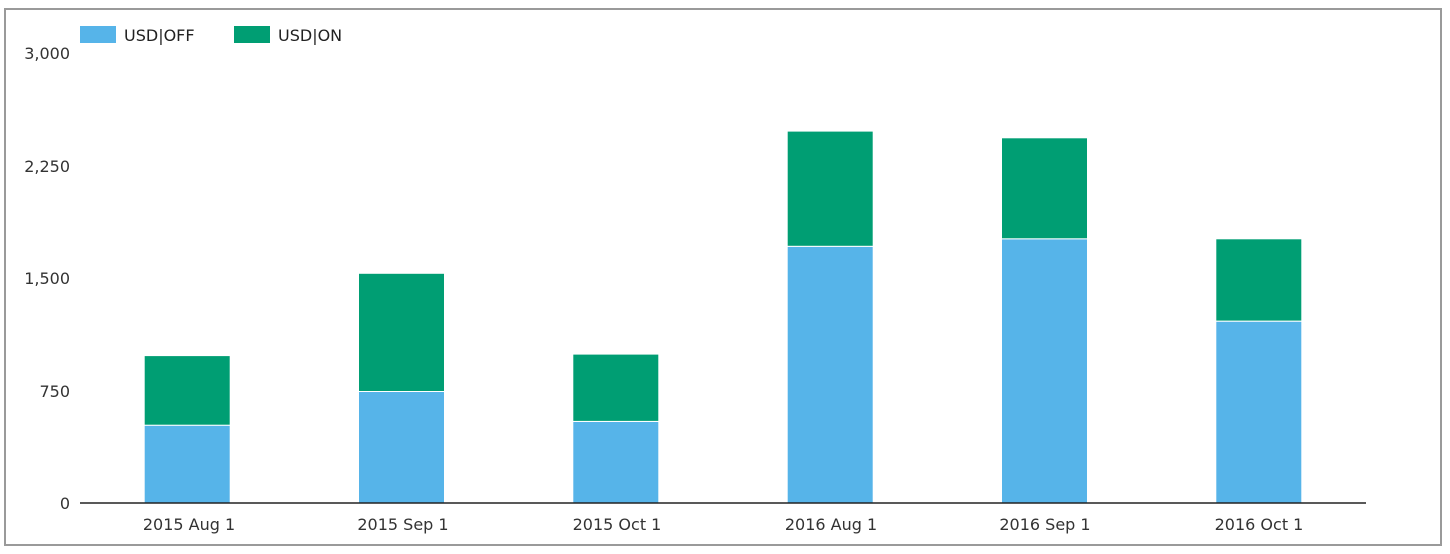 The image size is (1450, 554). I want to click on legend-swatch-usd-off, so click(98, 34).